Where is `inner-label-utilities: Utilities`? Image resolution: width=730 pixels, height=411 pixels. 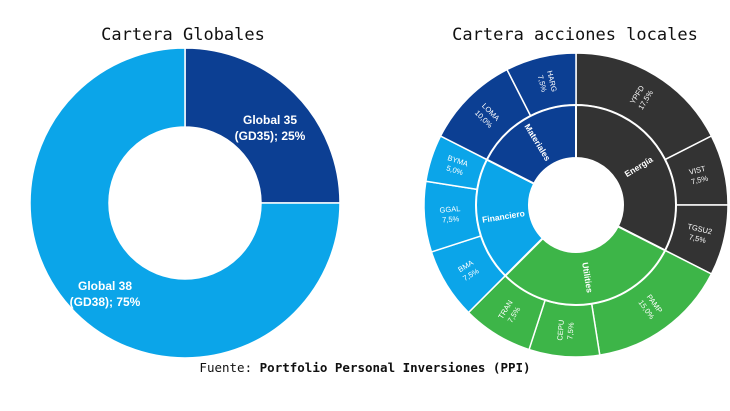
inner-label-utilities: Utilities is located at coordinates (587, 278).